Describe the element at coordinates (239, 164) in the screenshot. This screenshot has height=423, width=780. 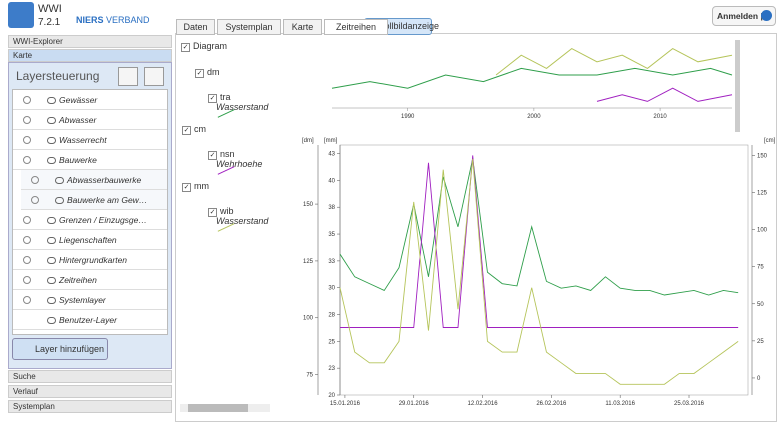
I see `series-label: Wehrhoehe` at that location.